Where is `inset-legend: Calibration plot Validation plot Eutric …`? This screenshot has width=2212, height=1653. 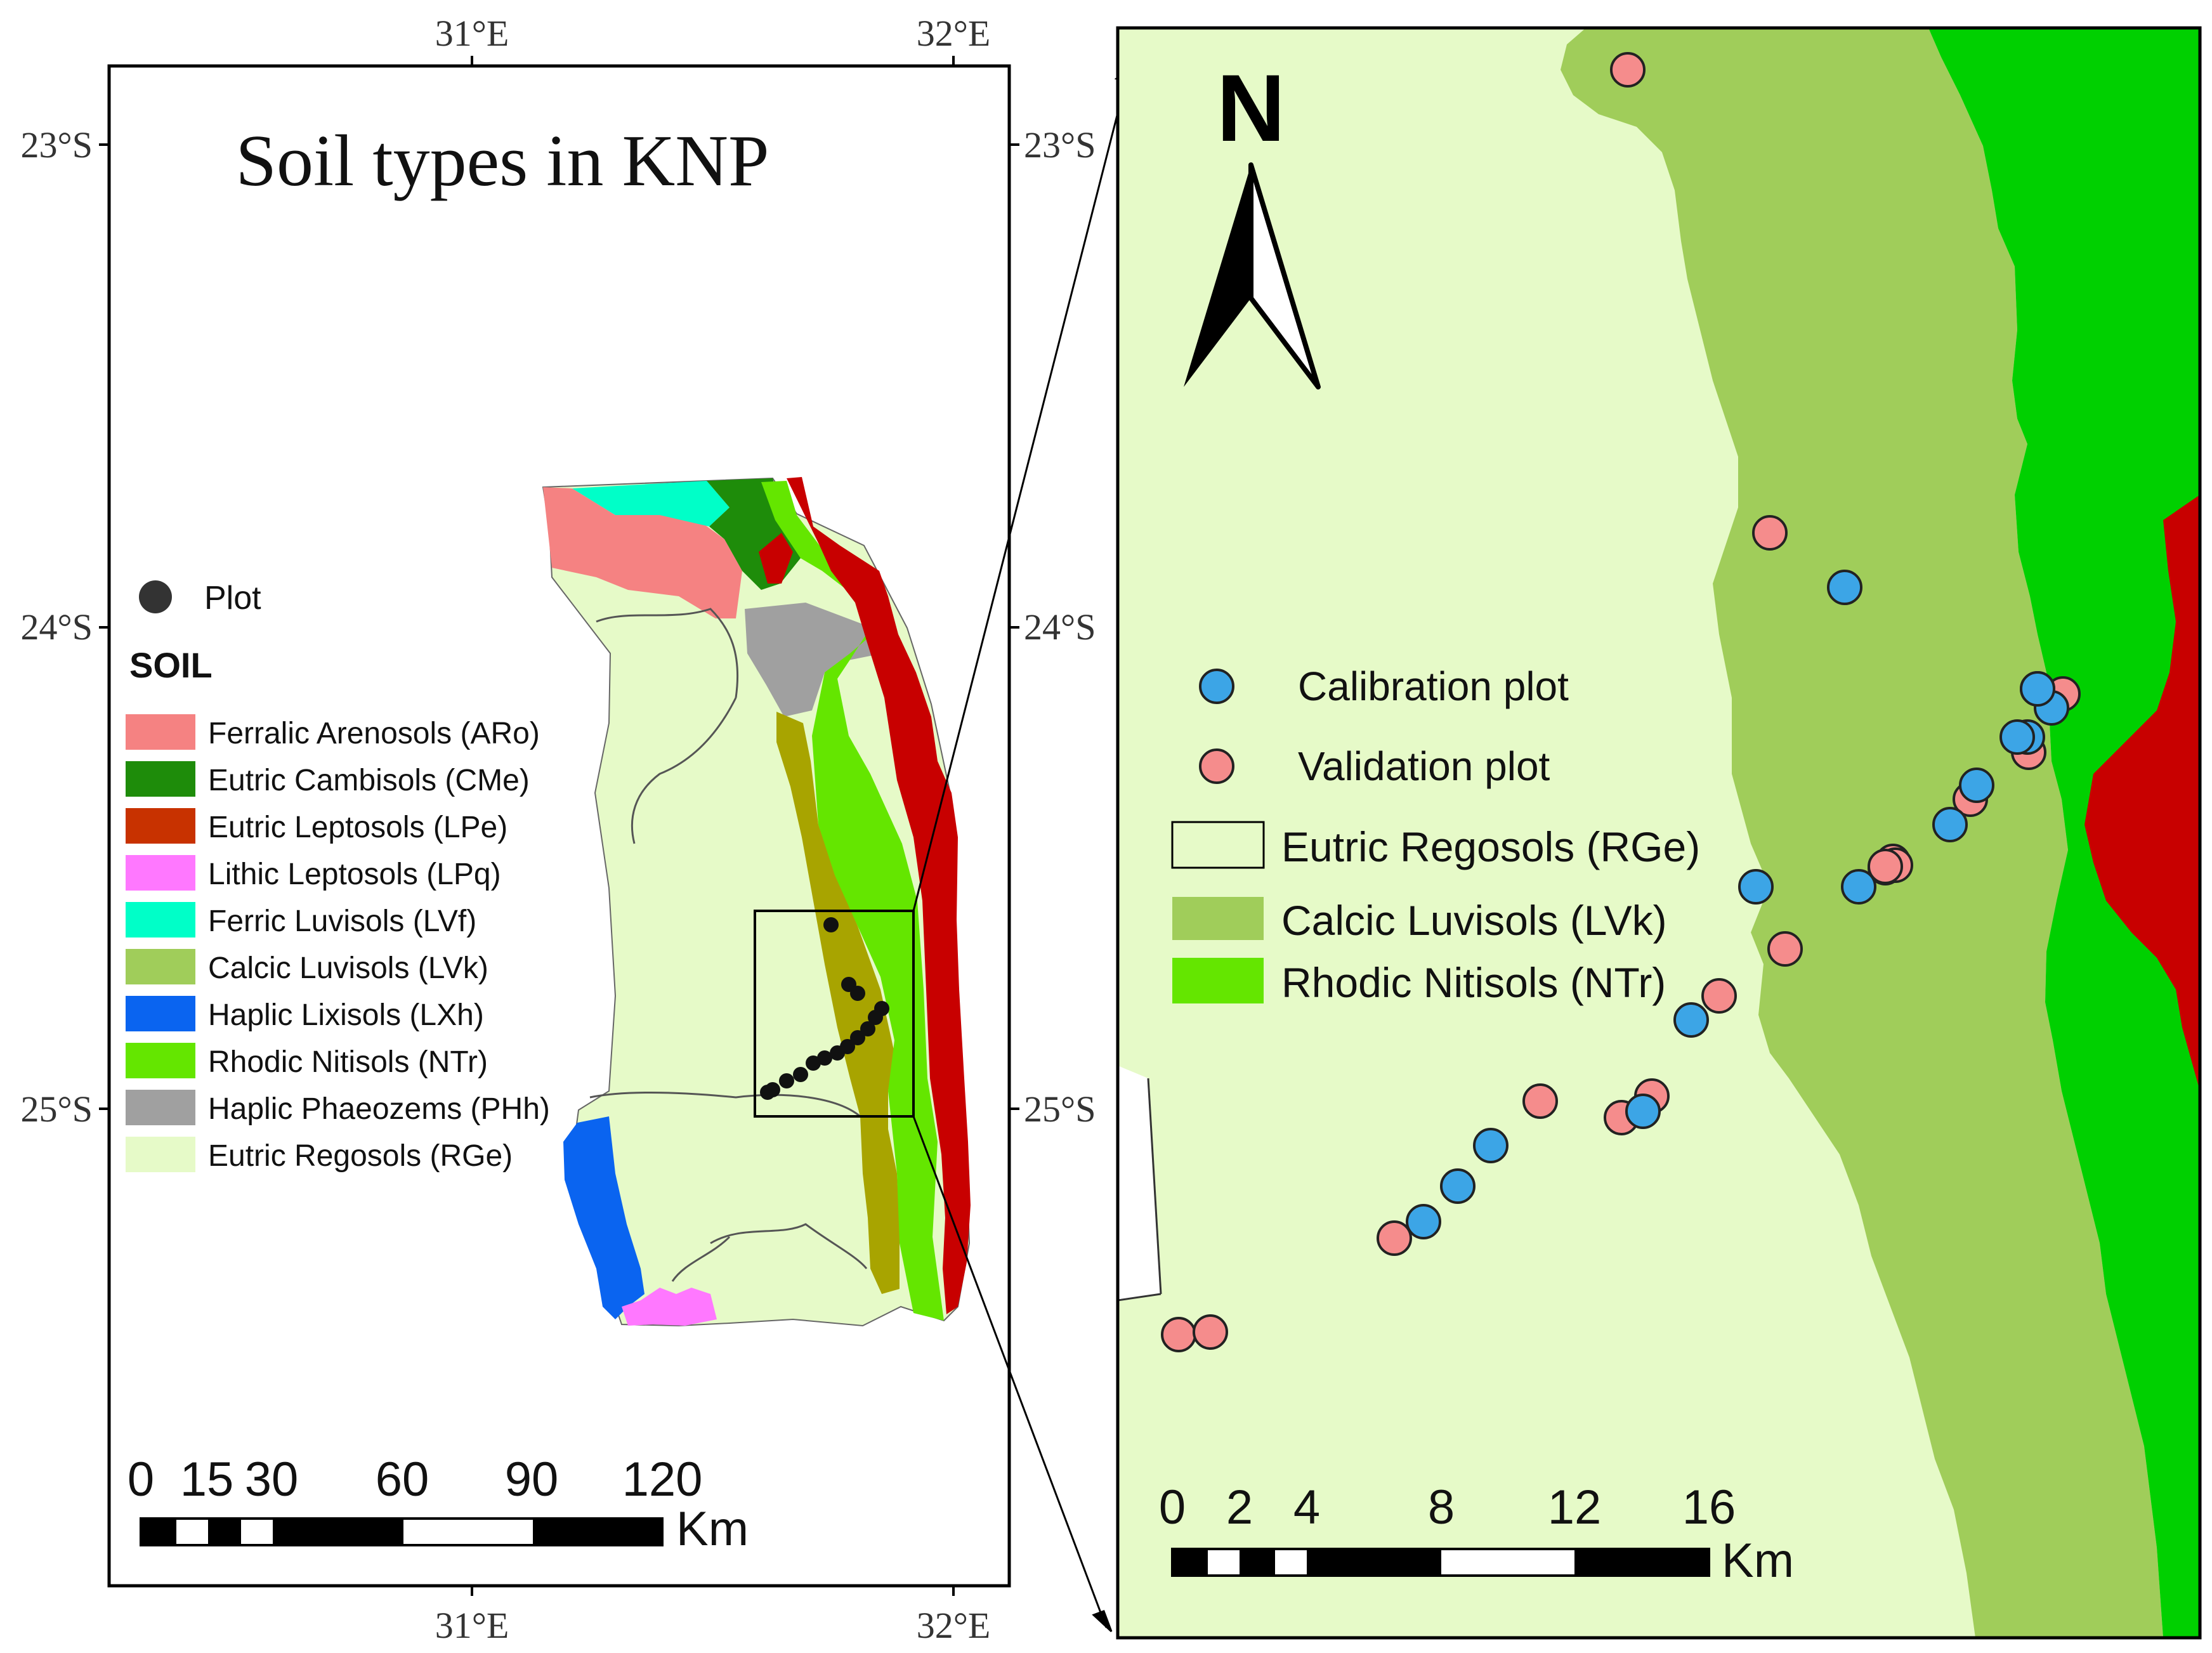 inset-legend: Calibration plot Validation plot Eutric … is located at coordinates (1435, 834).